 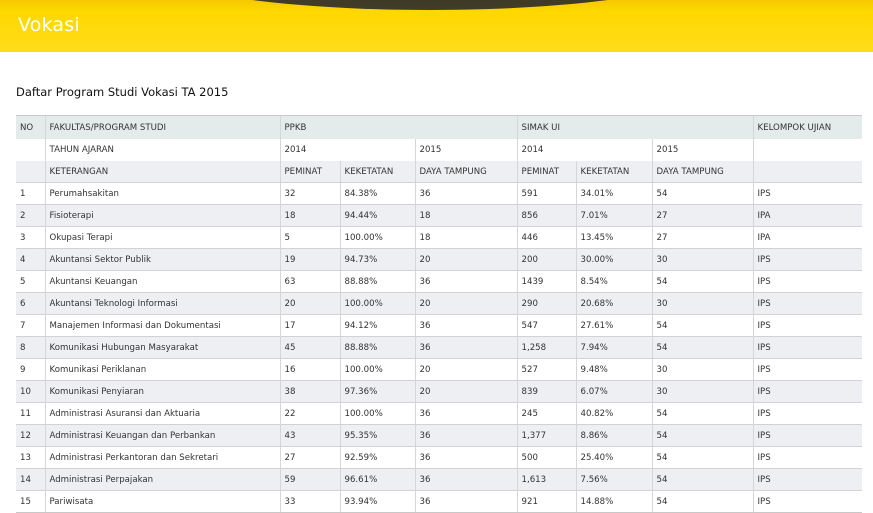 I want to click on cell-simak-daya-tampung: 27, so click(x=702, y=215).